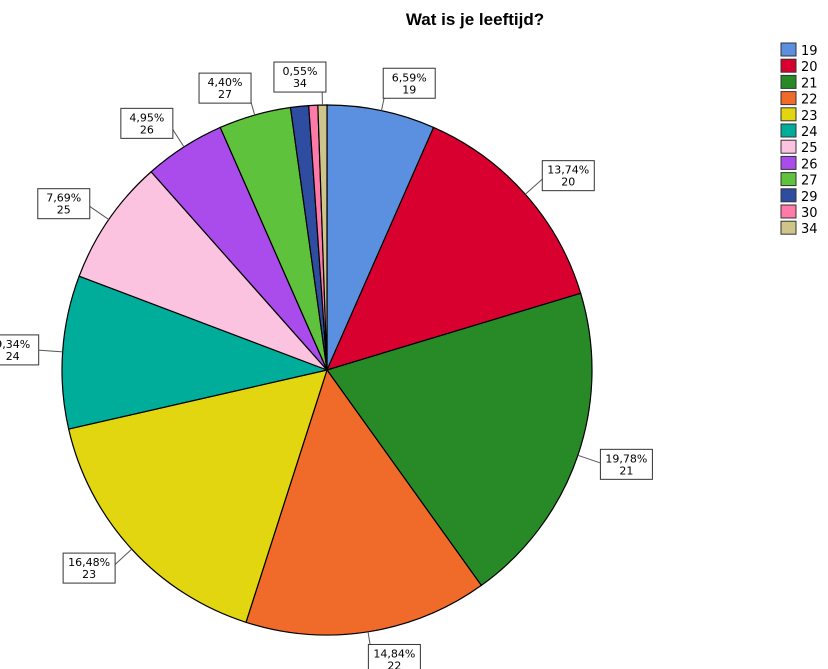  I want to click on legend-label: 27, so click(809, 181).